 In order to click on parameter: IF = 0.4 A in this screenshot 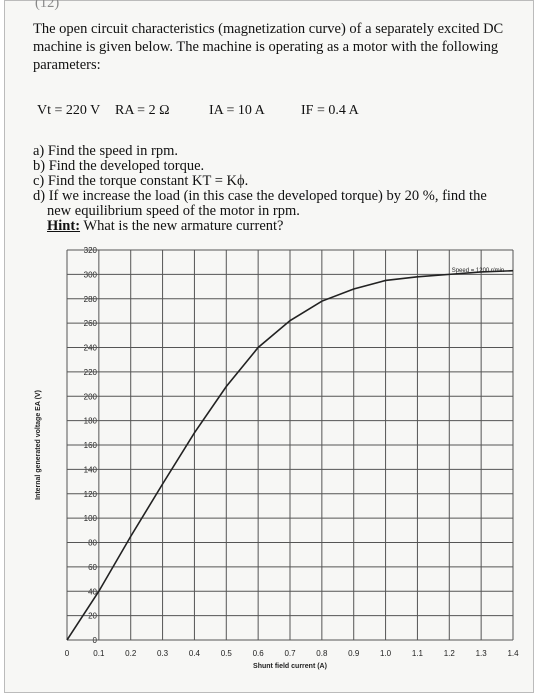, I will do `click(330, 110)`.